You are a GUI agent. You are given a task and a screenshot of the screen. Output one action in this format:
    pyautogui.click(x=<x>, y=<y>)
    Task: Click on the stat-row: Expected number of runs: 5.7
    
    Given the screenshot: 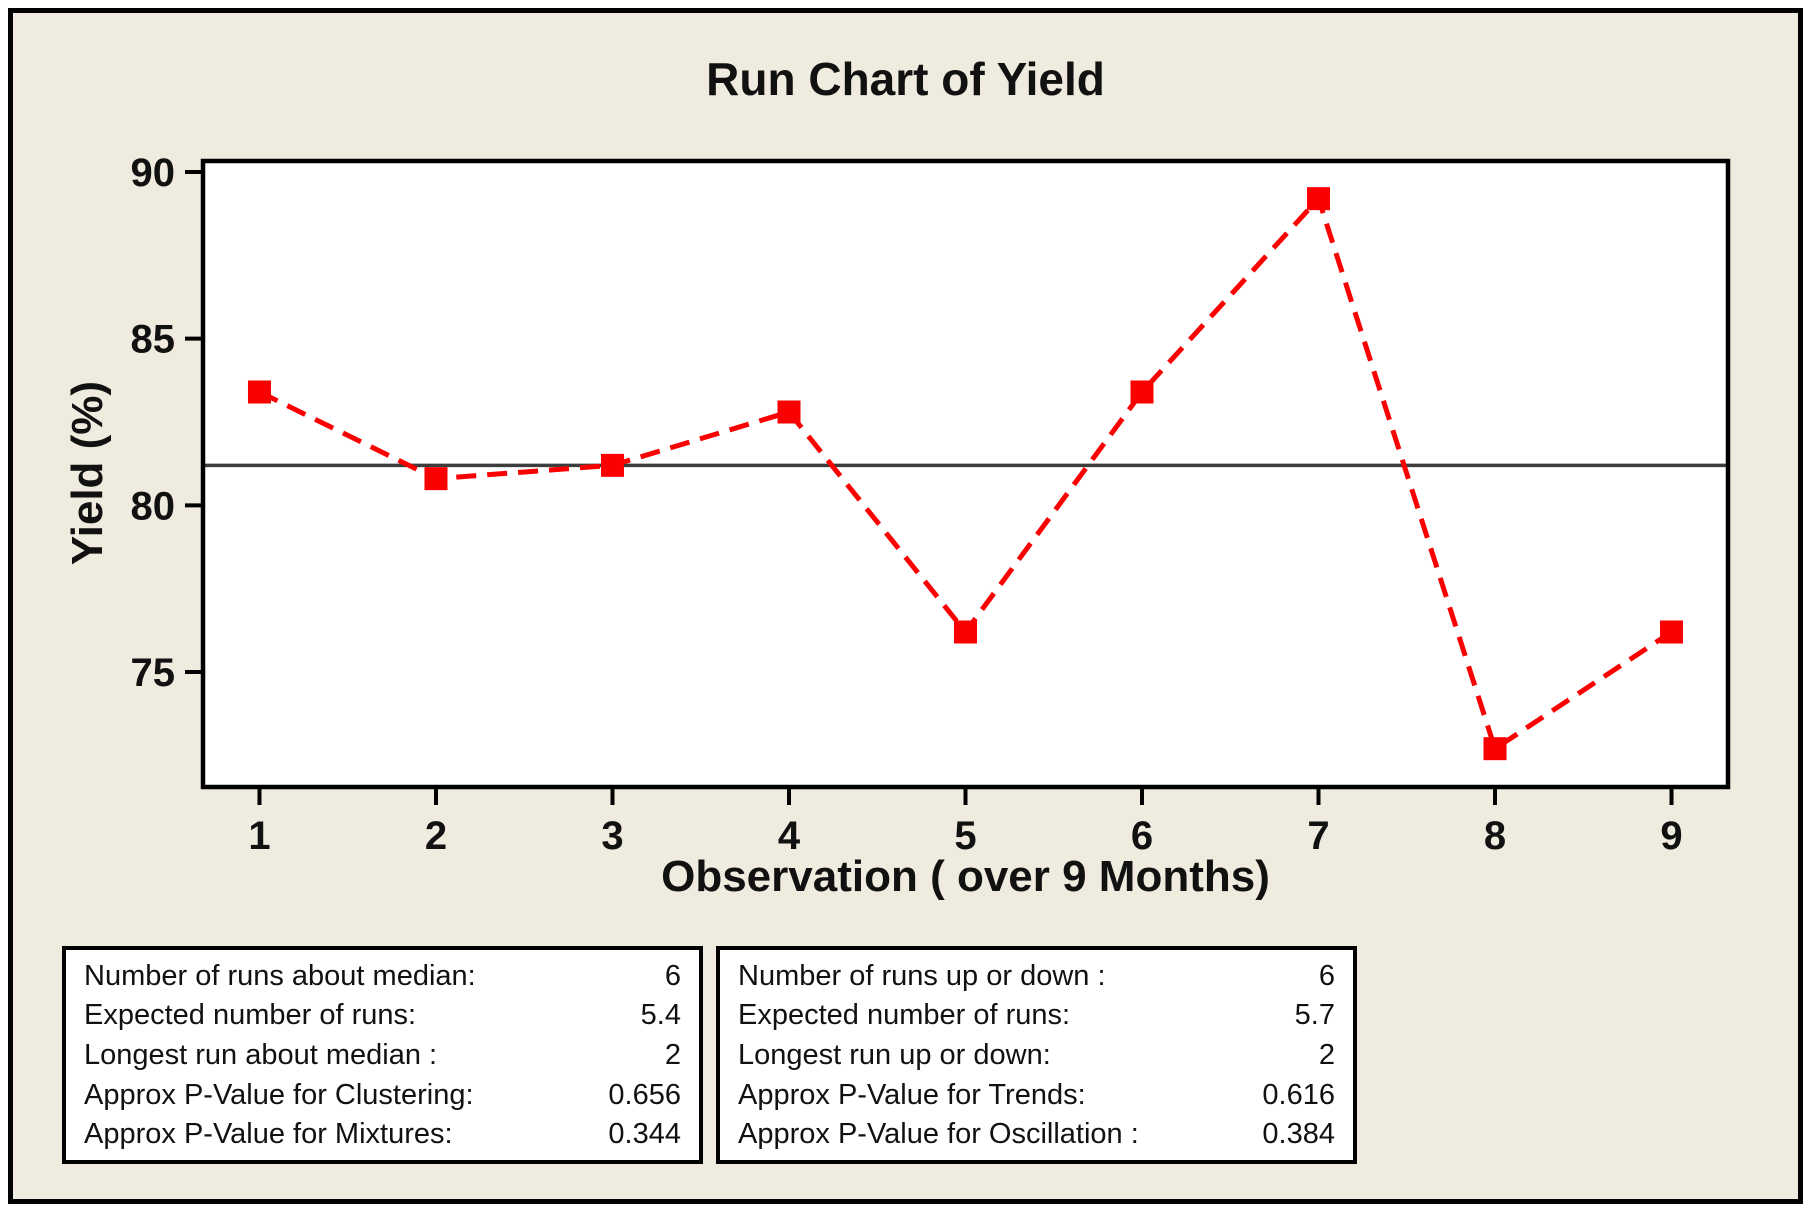 What is the action you would take?
    pyautogui.click(x=1036, y=1015)
    